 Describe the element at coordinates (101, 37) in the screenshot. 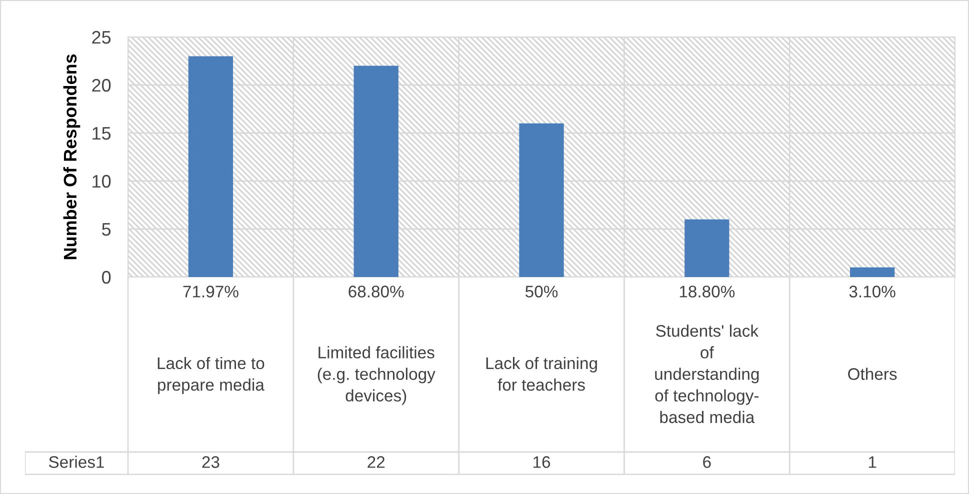

I see `y-tick-label: 25` at that location.